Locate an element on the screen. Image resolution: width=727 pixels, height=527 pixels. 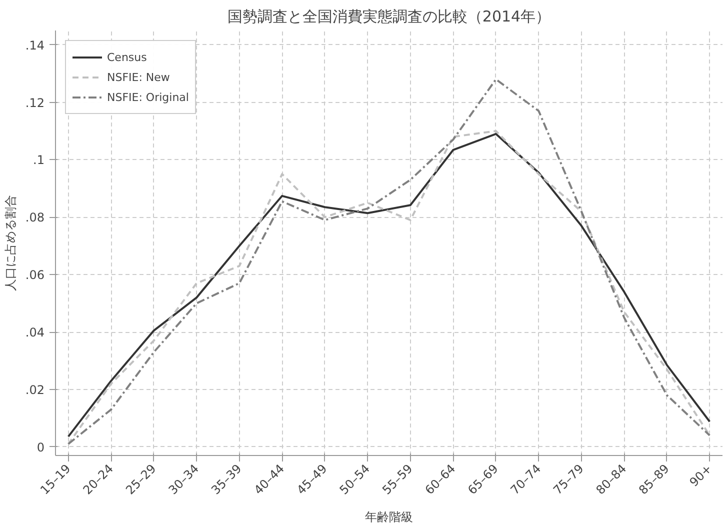
x-tick-label: 90+ is located at coordinates (700, 476).